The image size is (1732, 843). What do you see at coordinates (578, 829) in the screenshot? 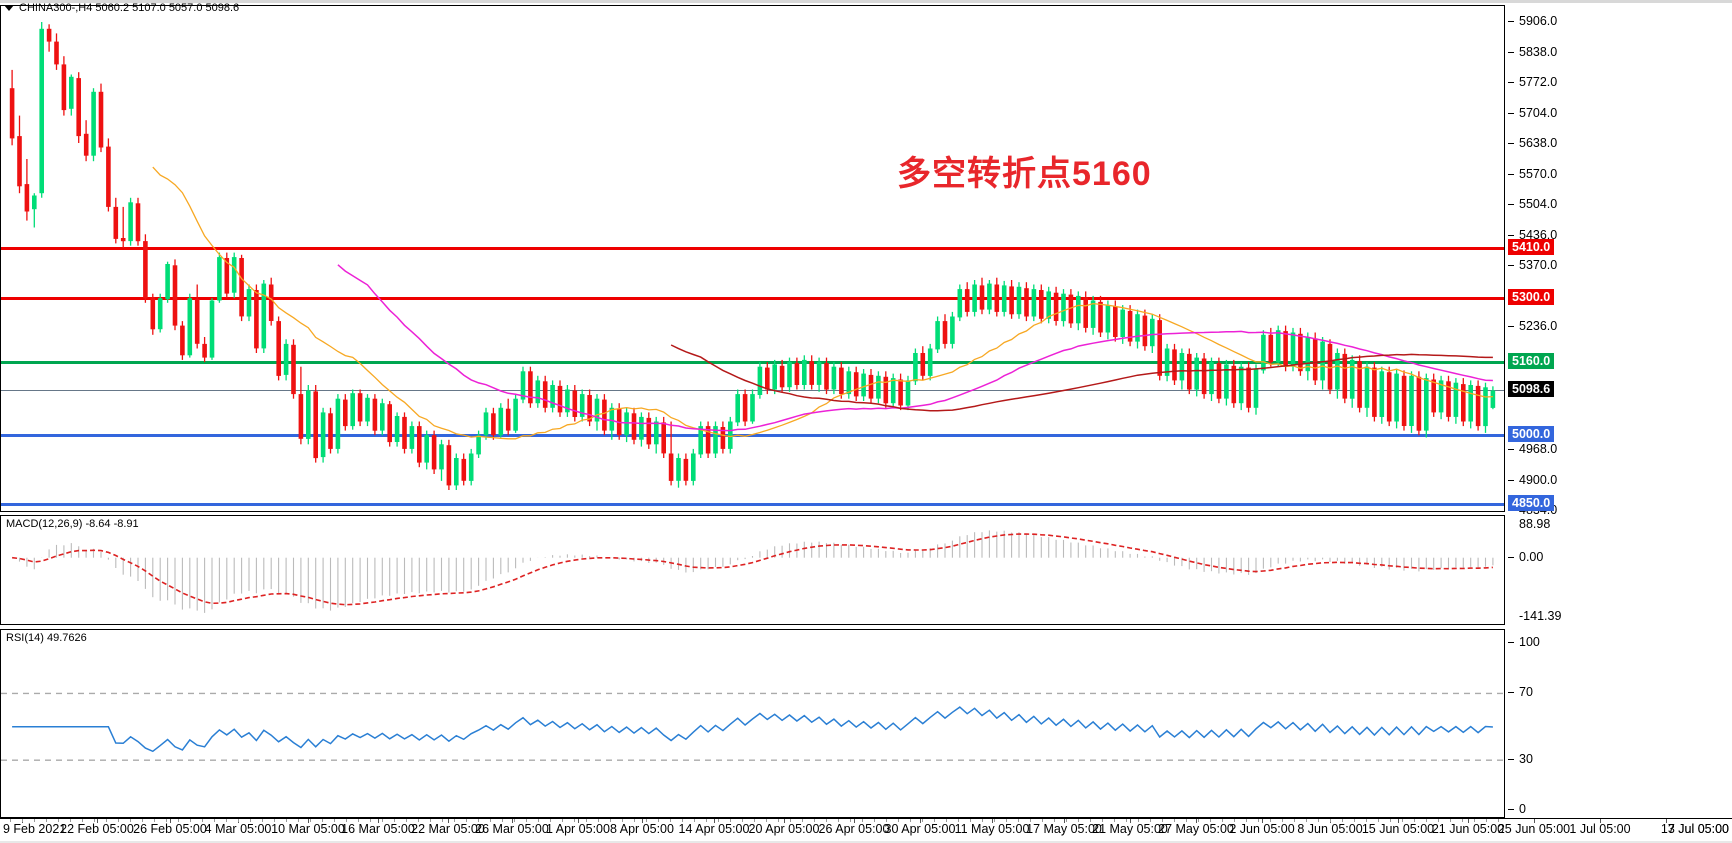
I see `date-label: 1 Apr 05:00` at bounding box center [578, 829].